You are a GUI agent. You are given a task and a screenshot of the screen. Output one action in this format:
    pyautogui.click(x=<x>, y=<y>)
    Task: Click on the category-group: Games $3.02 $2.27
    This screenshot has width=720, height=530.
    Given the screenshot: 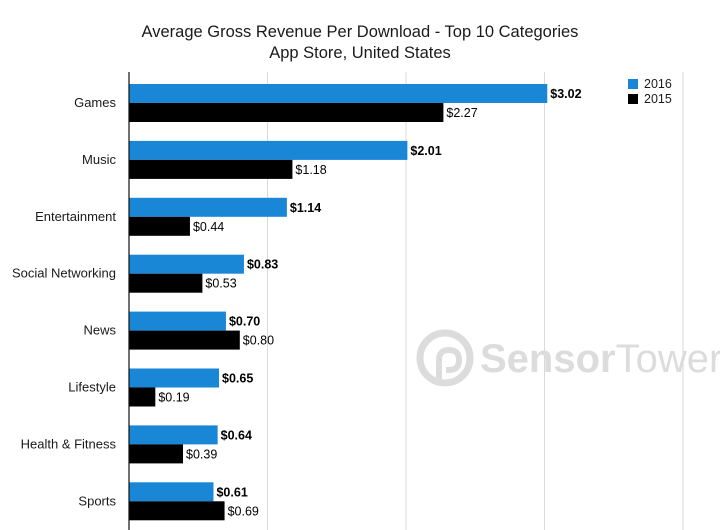 What is the action you would take?
    pyautogui.click(x=328, y=103)
    